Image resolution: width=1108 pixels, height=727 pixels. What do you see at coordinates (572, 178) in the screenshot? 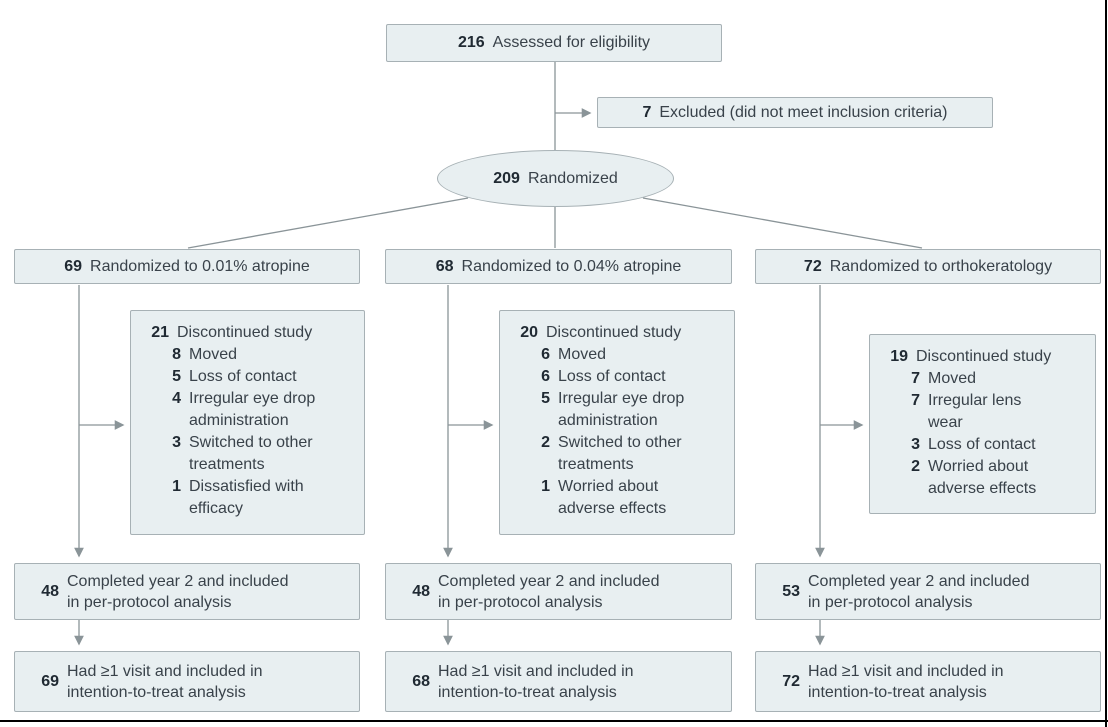
I see `randomized-label: Randomized` at bounding box center [572, 178].